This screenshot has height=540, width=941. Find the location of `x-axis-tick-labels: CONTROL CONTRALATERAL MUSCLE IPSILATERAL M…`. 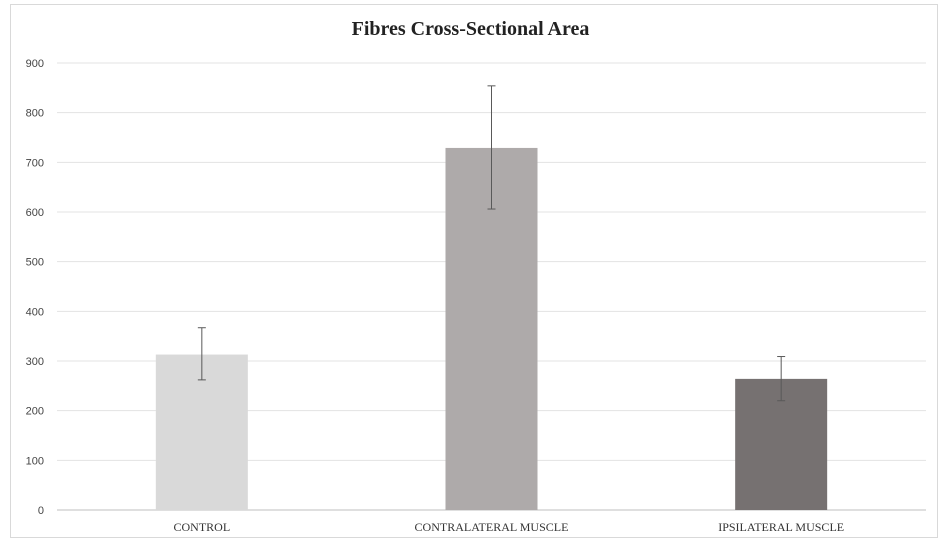

x-axis-tick-labels: CONTROL CONTRALATERAL MUSCLE IPSILATERAL M… is located at coordinates (508, 527).